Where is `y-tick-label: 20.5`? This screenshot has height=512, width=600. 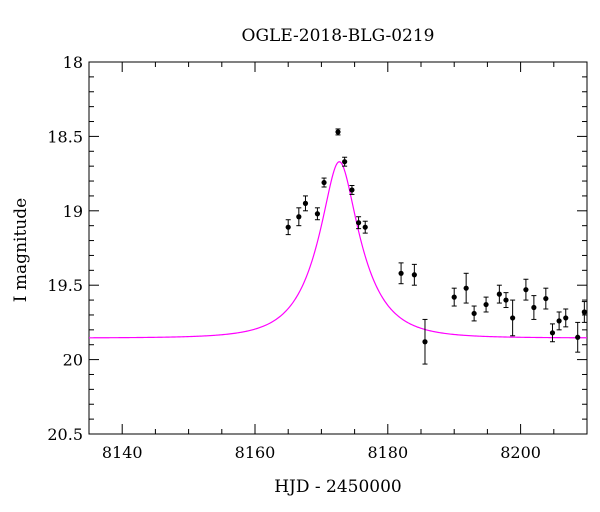 y-tick-label: 20.5 is located at coordinates (65, 434).